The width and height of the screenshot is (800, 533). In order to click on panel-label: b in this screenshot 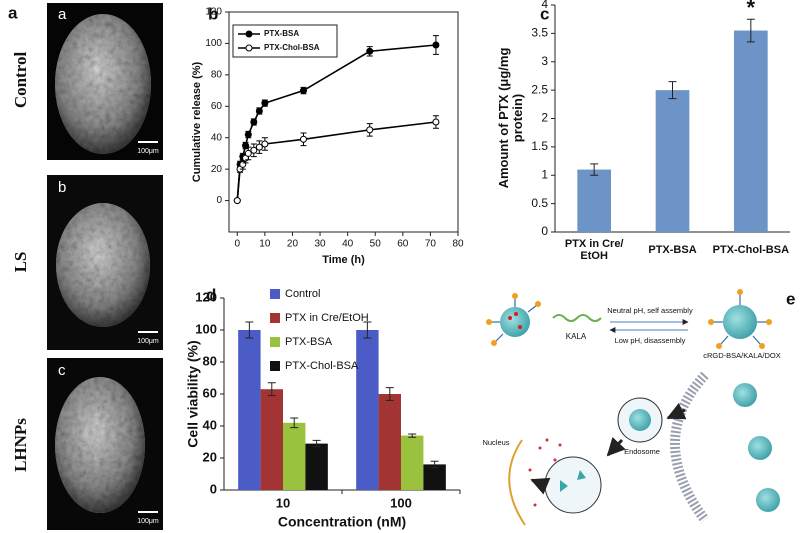, I will do `click(213, 13)`.